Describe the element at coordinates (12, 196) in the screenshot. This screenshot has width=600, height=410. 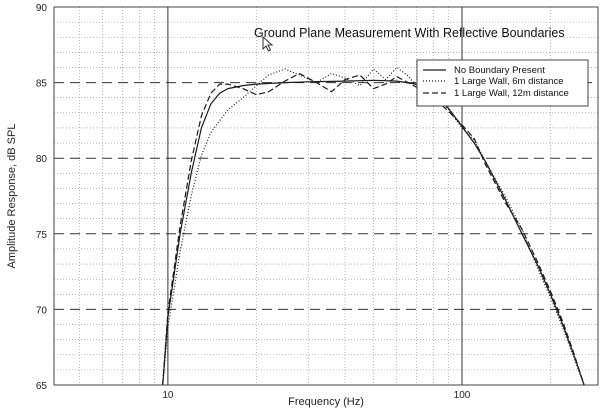
I see `y-axis-label: Amplitude Response, dB SPL` at that location.